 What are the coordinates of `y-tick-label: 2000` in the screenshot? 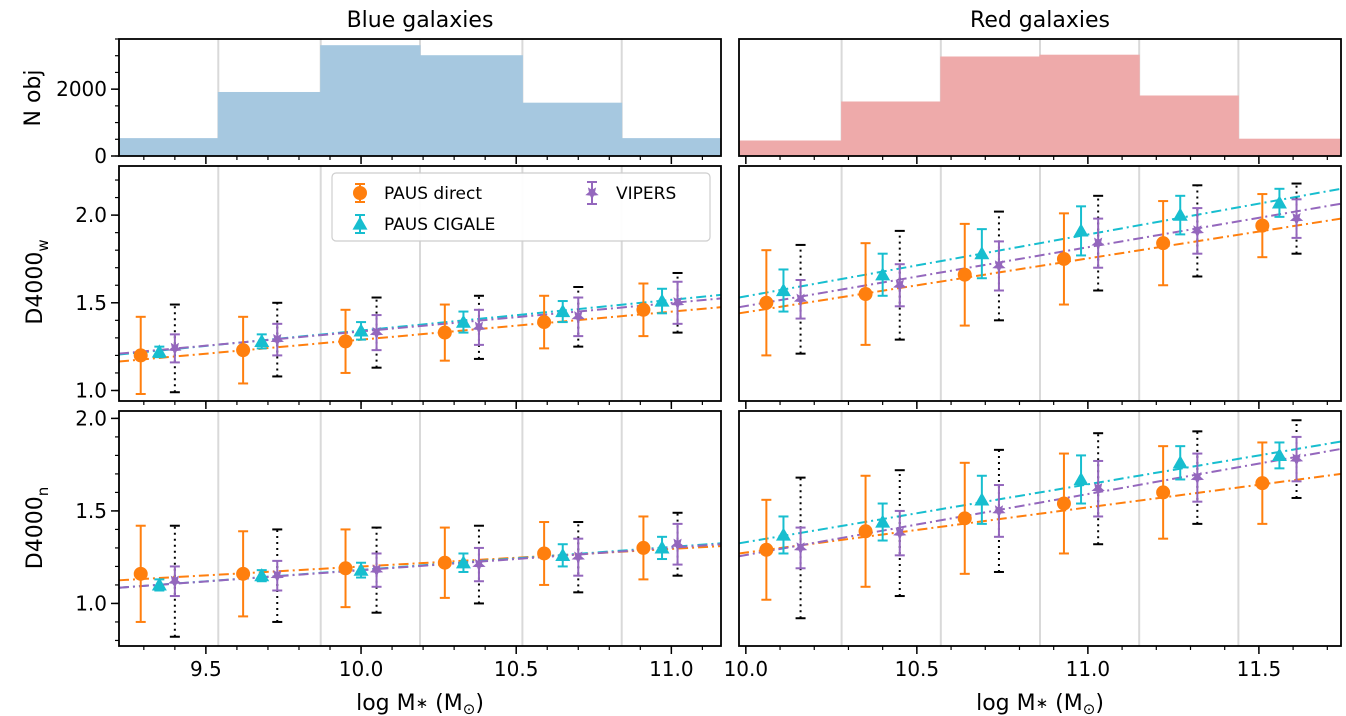 It's located at (81, 89).